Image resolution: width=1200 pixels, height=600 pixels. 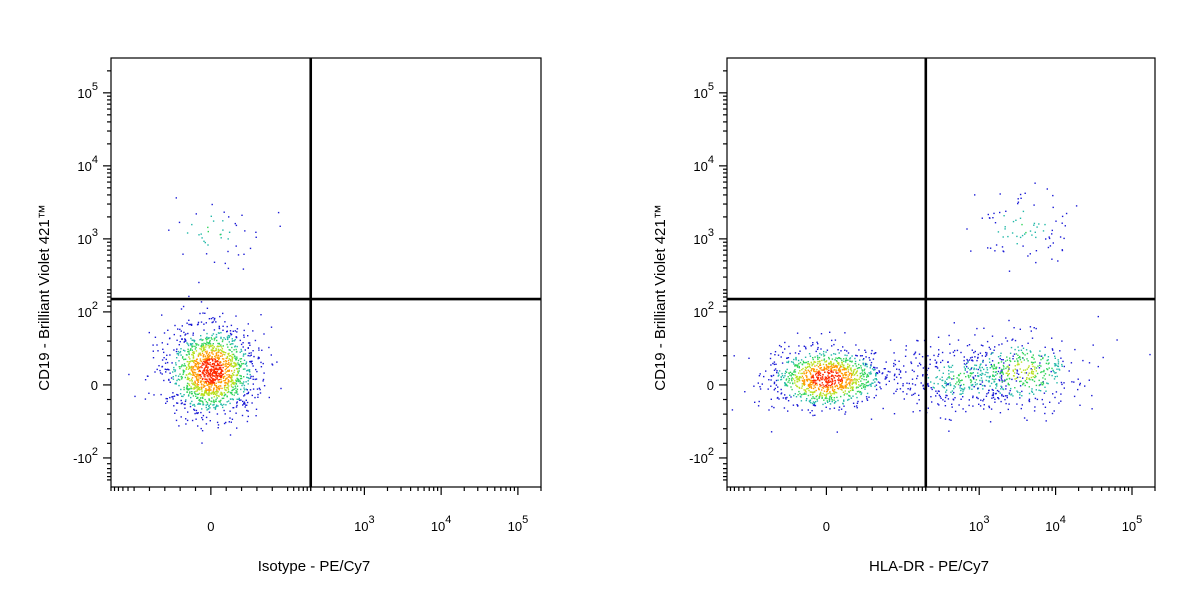 I want to click on y-tick-label: 103, so click(x=87, y=237).